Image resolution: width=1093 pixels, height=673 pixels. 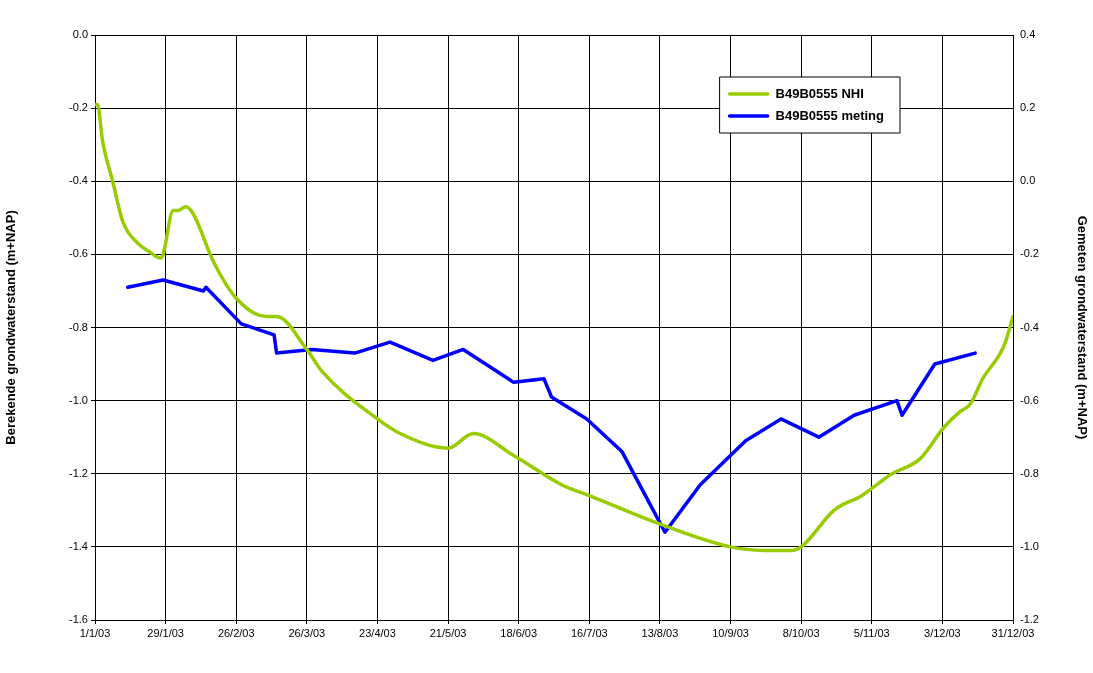 I want to click on y2-tick-label: -1.0, so click(x=1029, y=545).